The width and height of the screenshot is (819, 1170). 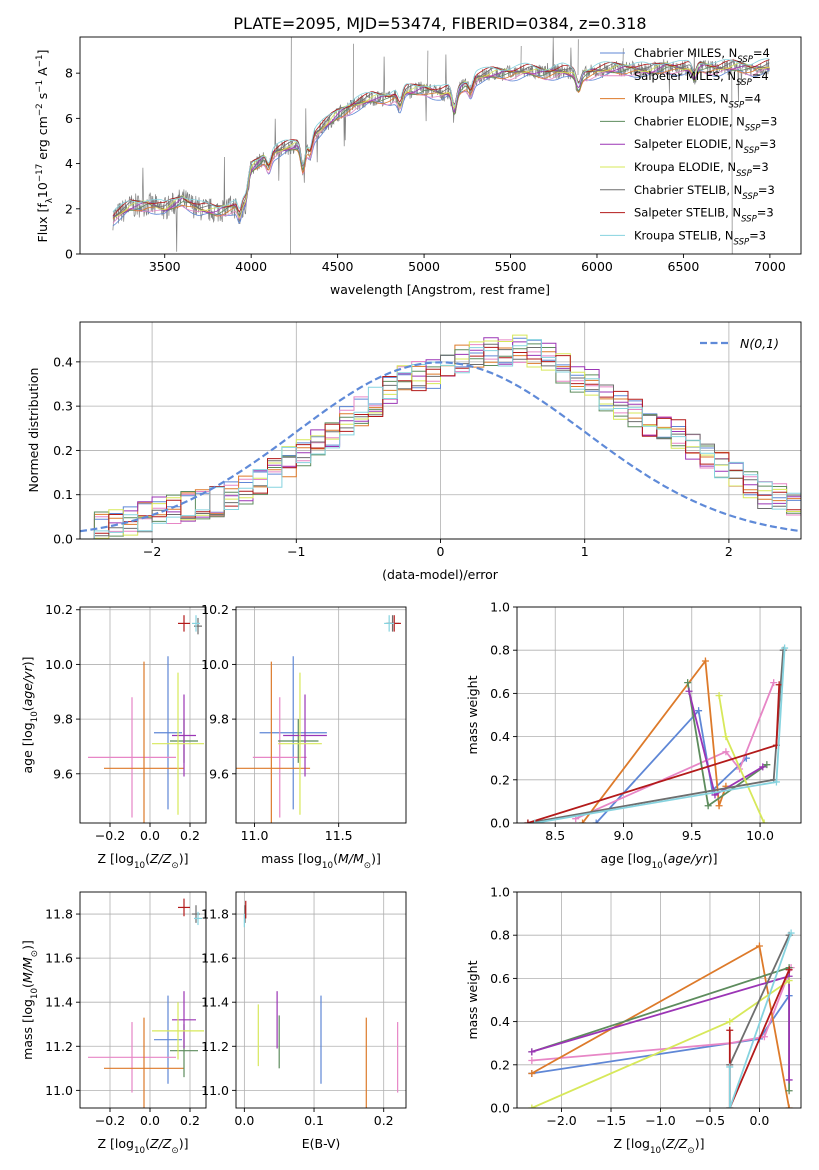 I want to click on series-kroupa-miles, so click(x=660, y=1025).